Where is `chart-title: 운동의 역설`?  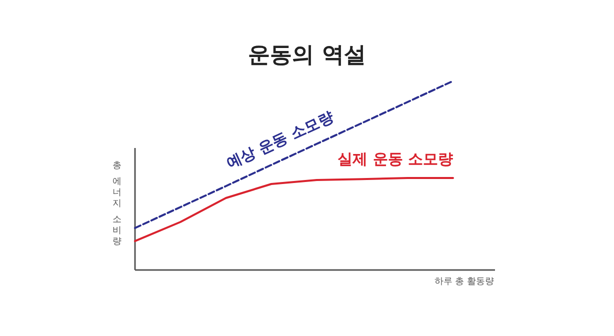
chart-title: 운동의 역설 is located at coordinates (307, 55).